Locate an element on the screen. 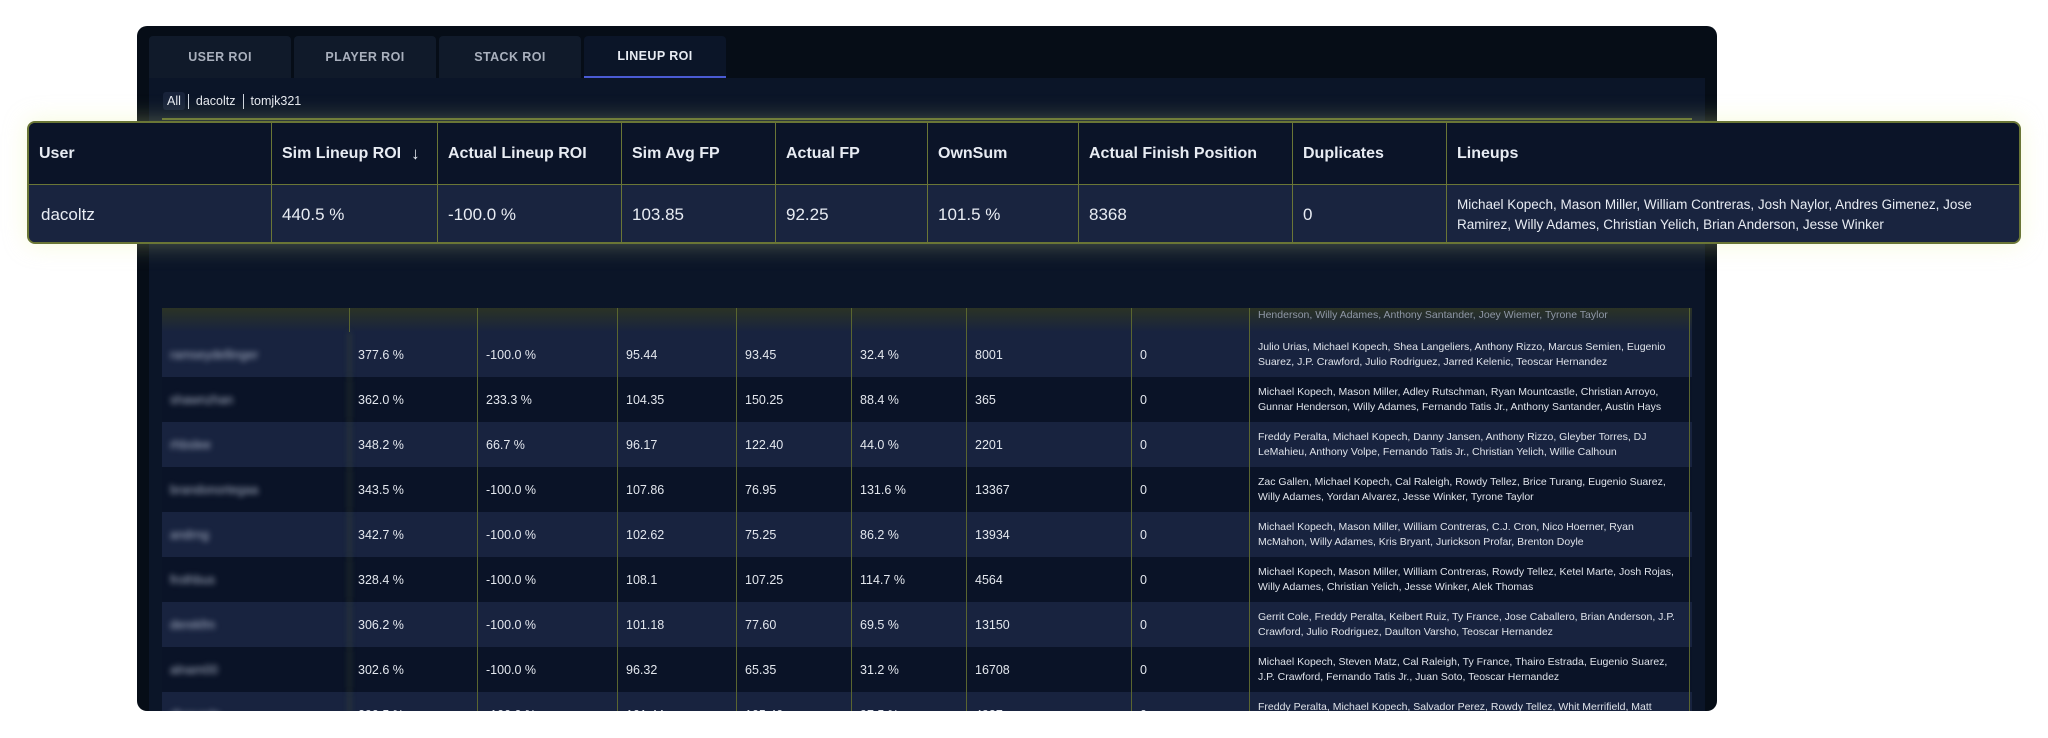  sim-avg-fp-cell: 102.62 is located at coordinates (677, 534).